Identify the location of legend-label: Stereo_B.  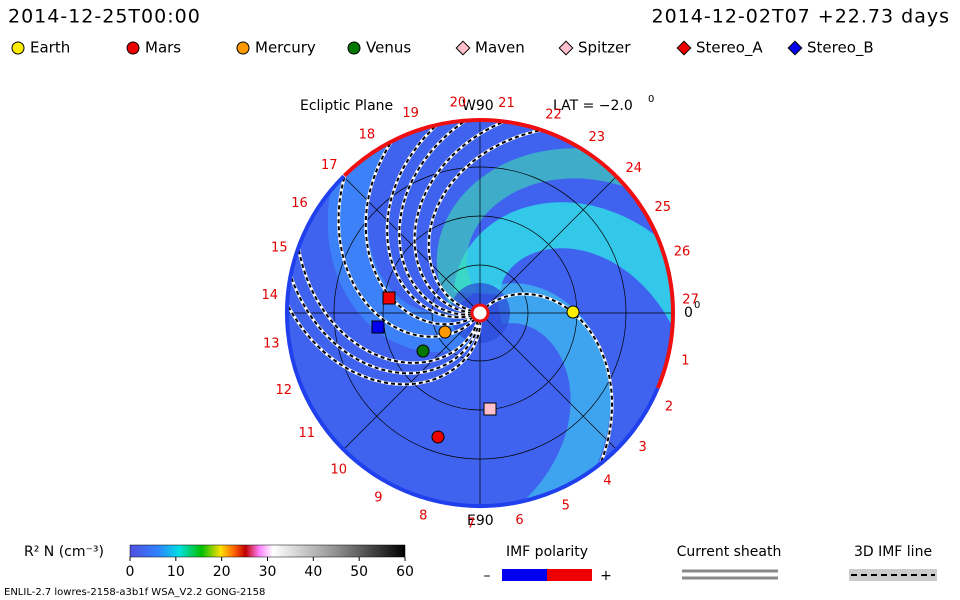
(840, 48).